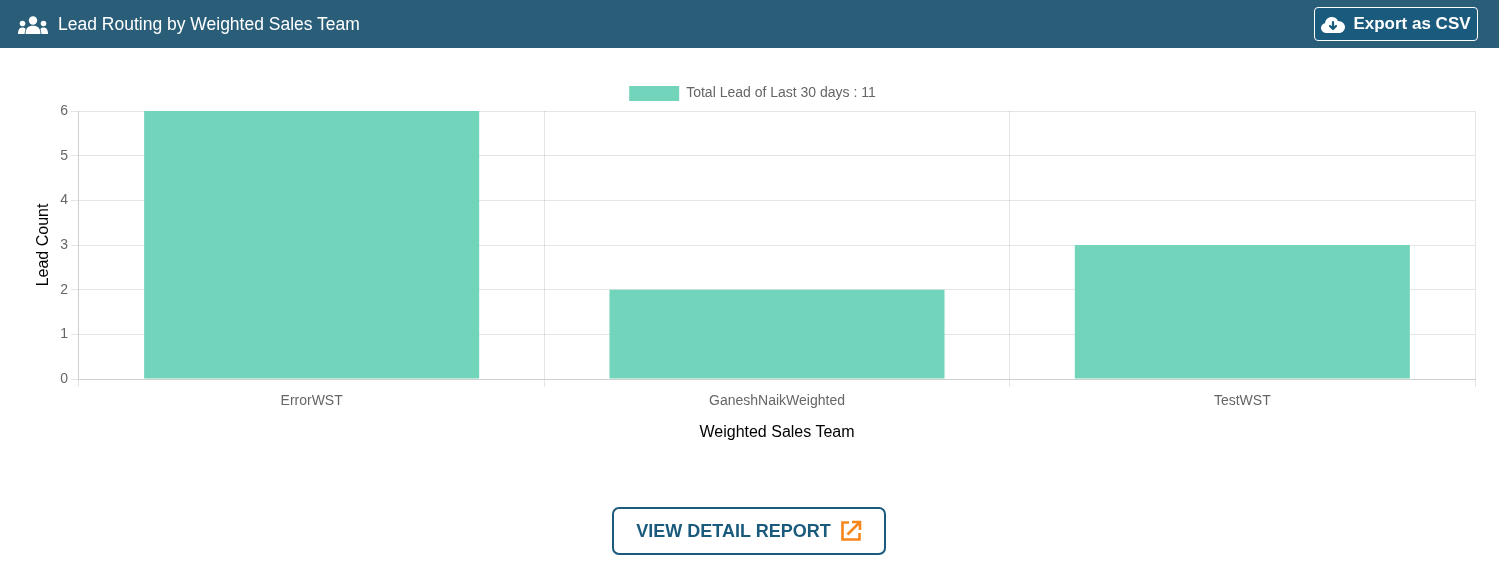  I want to click on view-detail-report-button: VIEW DETAIL REPORT, so click(749, 531).